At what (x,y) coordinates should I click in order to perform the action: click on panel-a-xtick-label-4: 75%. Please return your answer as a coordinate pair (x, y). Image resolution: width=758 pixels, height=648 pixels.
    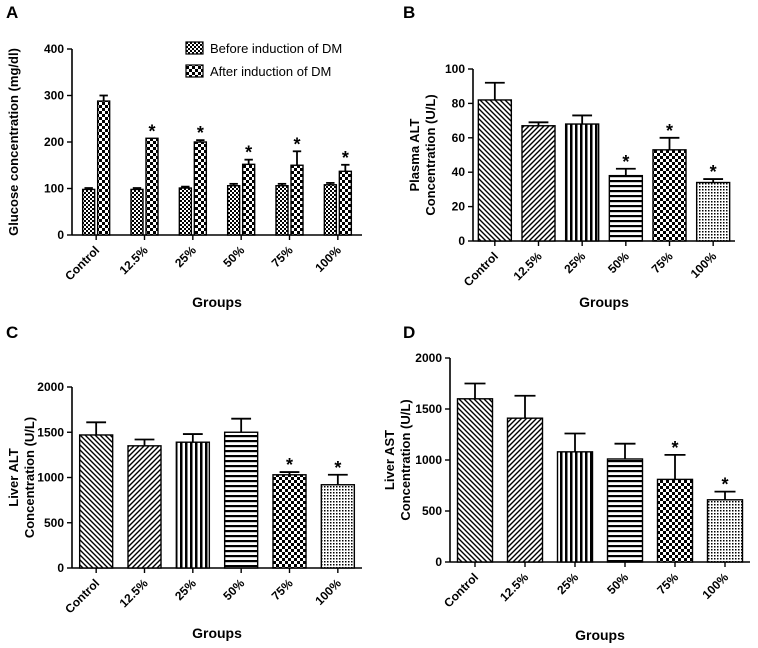
    Looking at the image, I should click on (282, 256).